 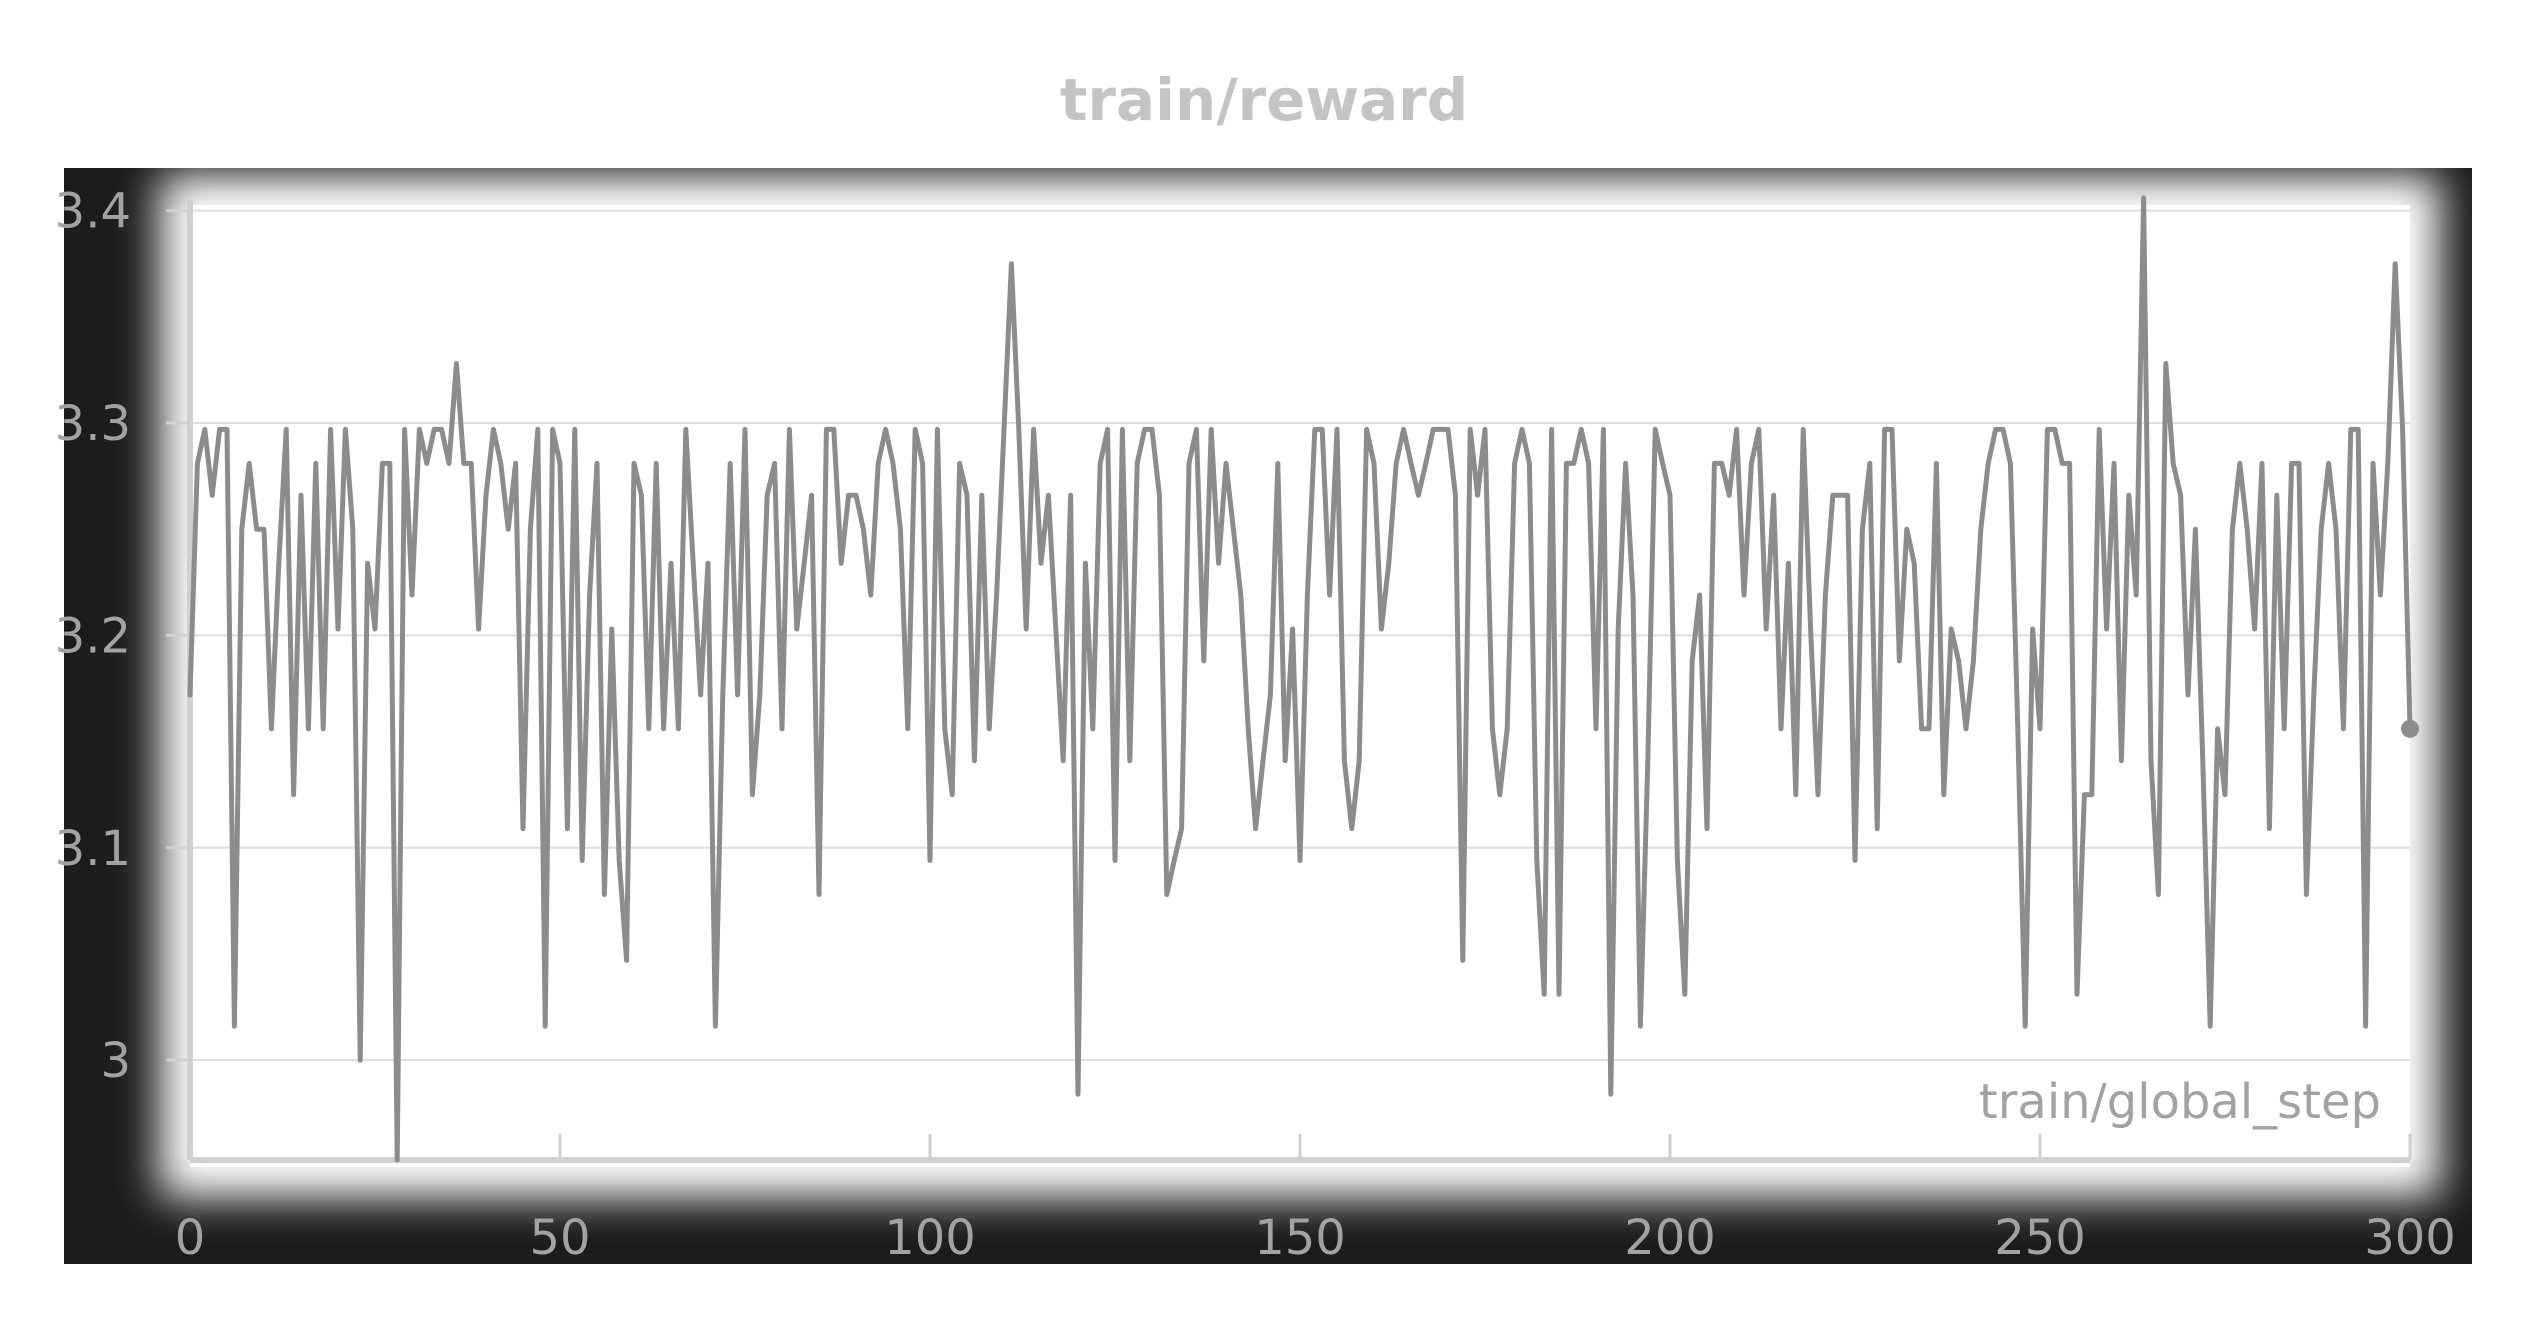 What do you see at coordinates (1264, 100) in the screenshot?
I see `chart-title: train/reward` at bounding box center [1264, 100].